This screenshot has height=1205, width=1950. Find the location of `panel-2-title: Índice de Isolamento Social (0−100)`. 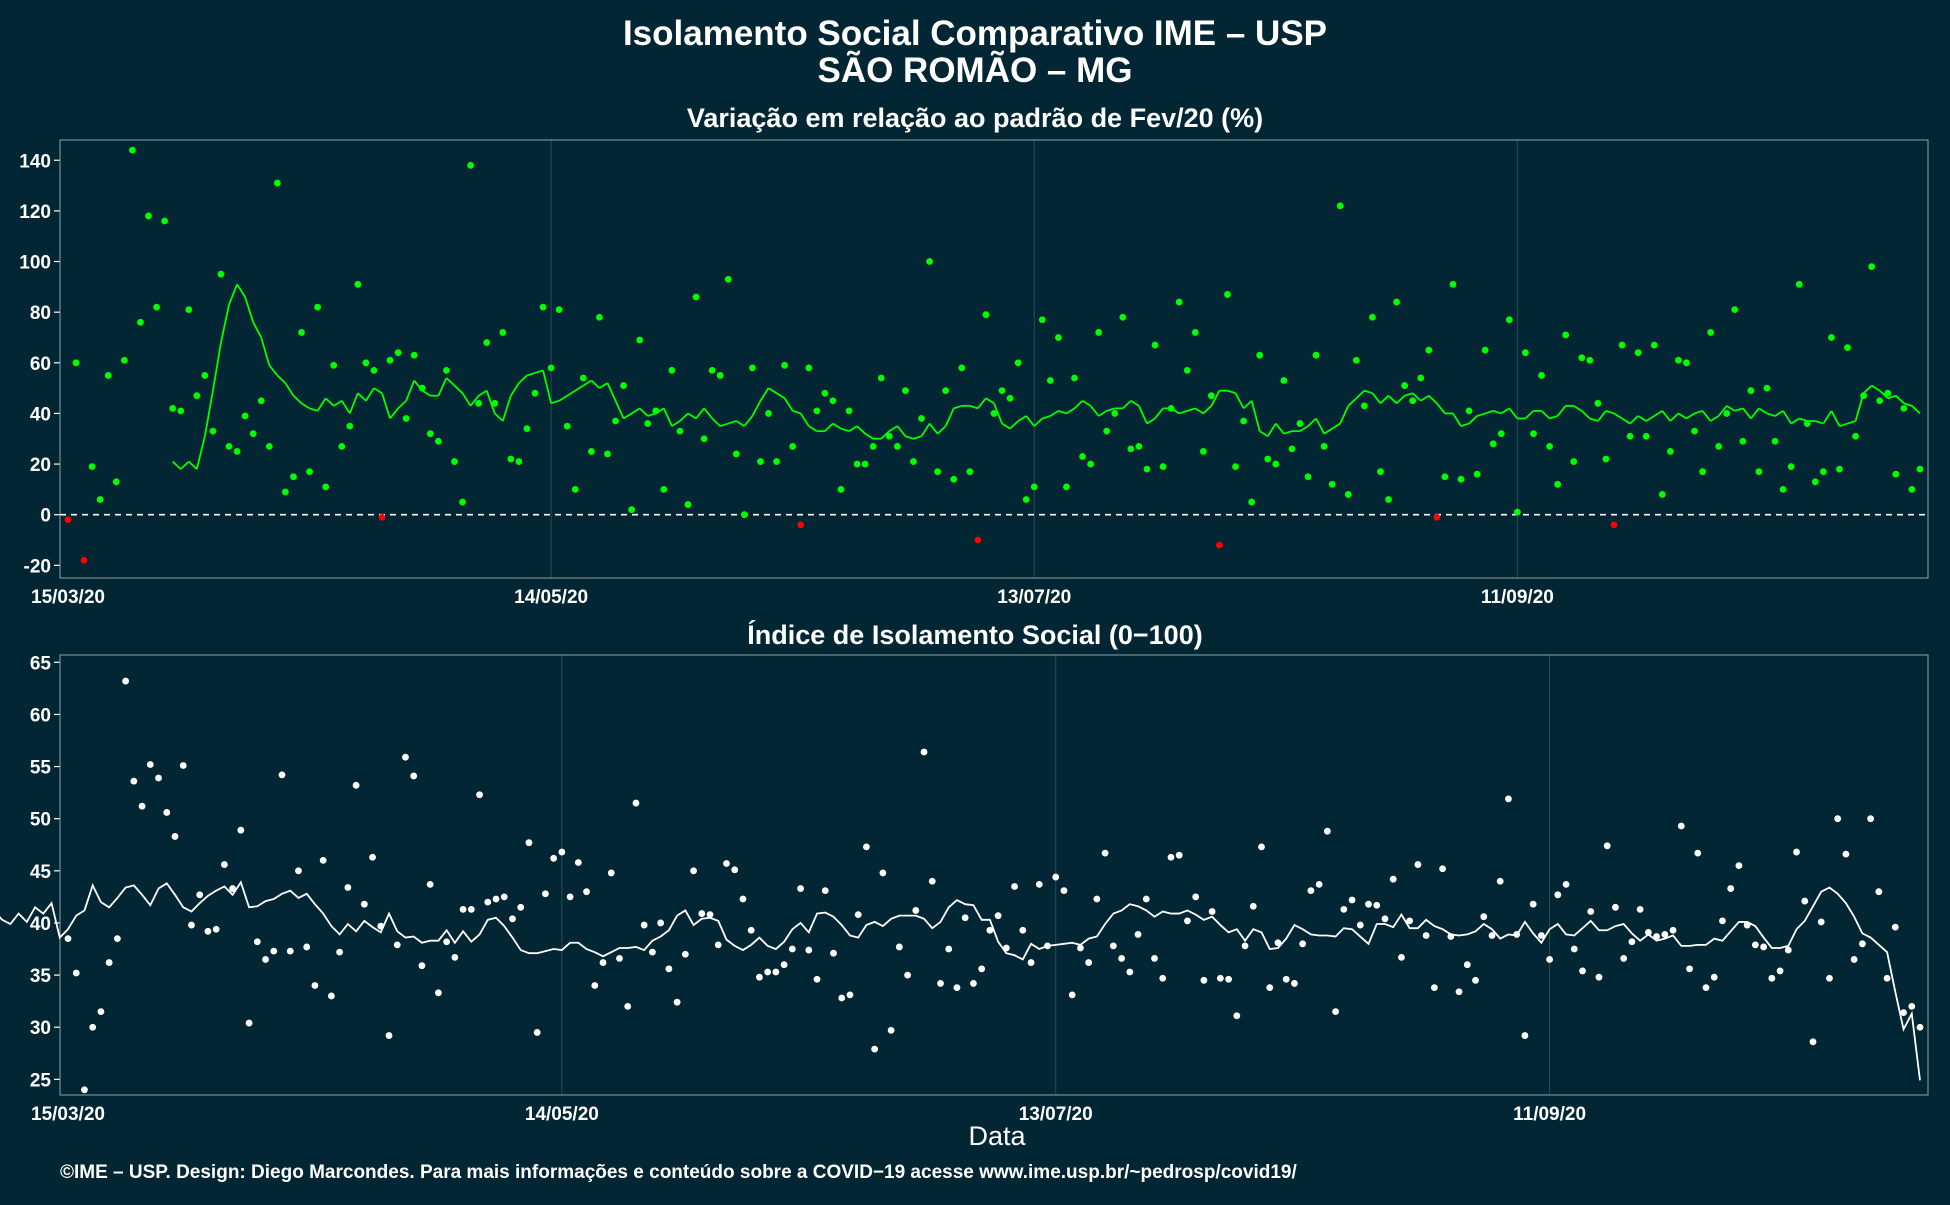

panel-2-title: Índice de Isolamento Social (0−100) is located at coordinates (974, 634).